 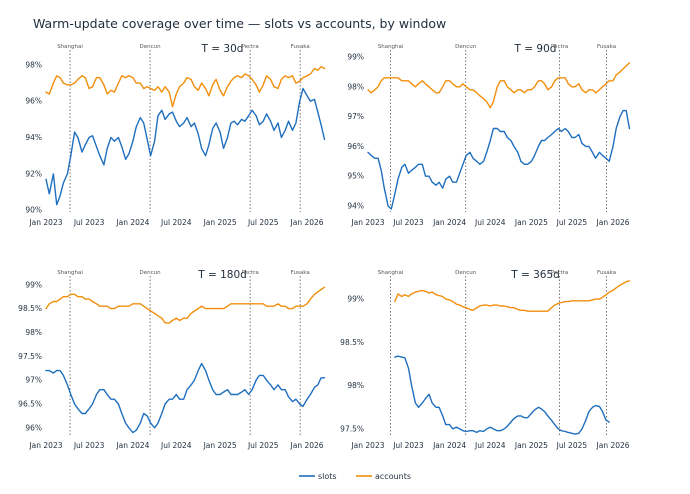 What do you see at coordinates (33, 173) in the screenshot?
I see `y-tick-label: 92%` at bounding box center [33, 173].